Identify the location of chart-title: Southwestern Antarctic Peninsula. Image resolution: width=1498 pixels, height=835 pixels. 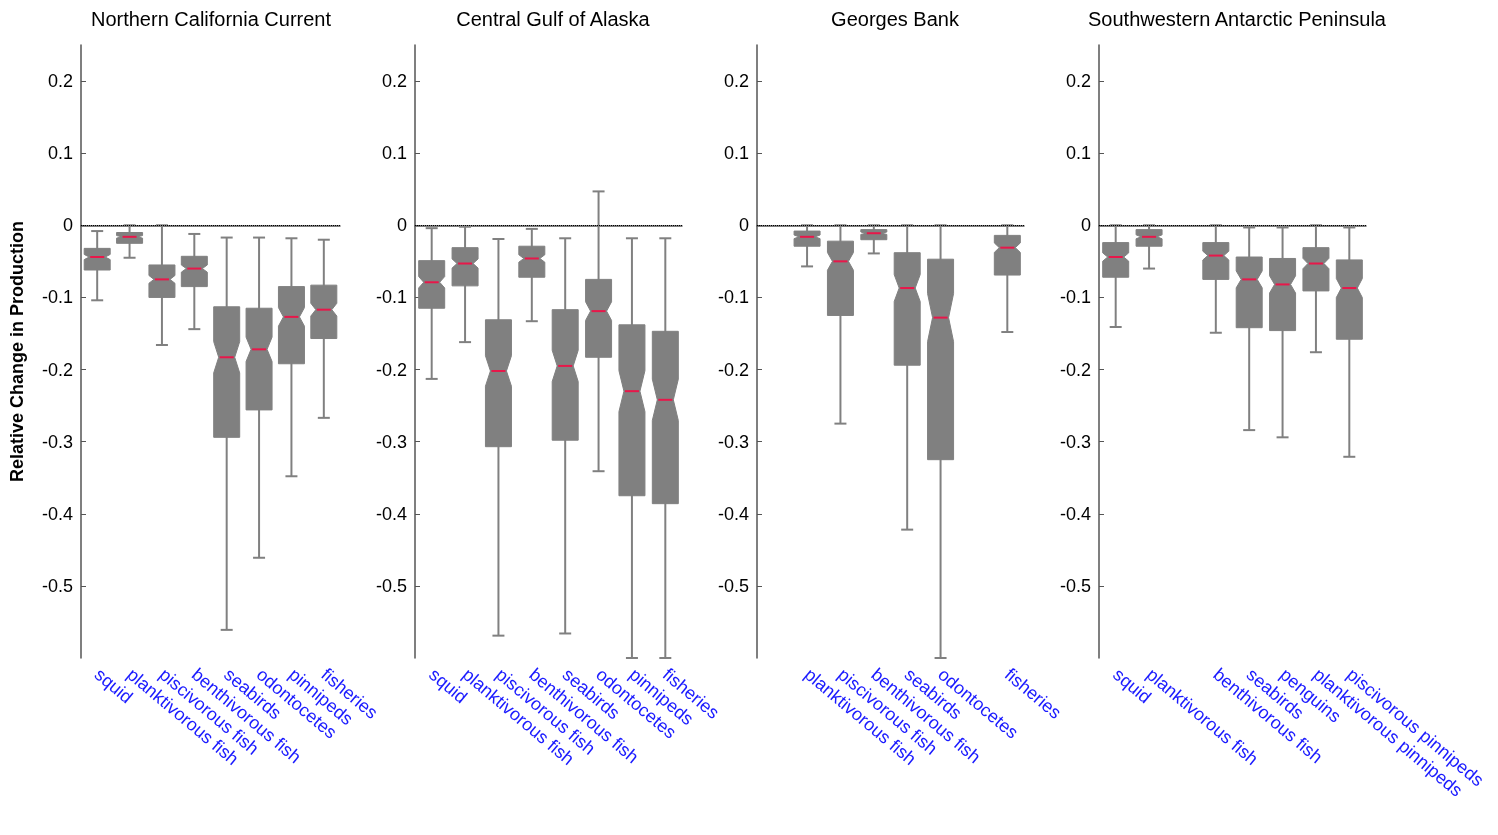
(1237, 19).